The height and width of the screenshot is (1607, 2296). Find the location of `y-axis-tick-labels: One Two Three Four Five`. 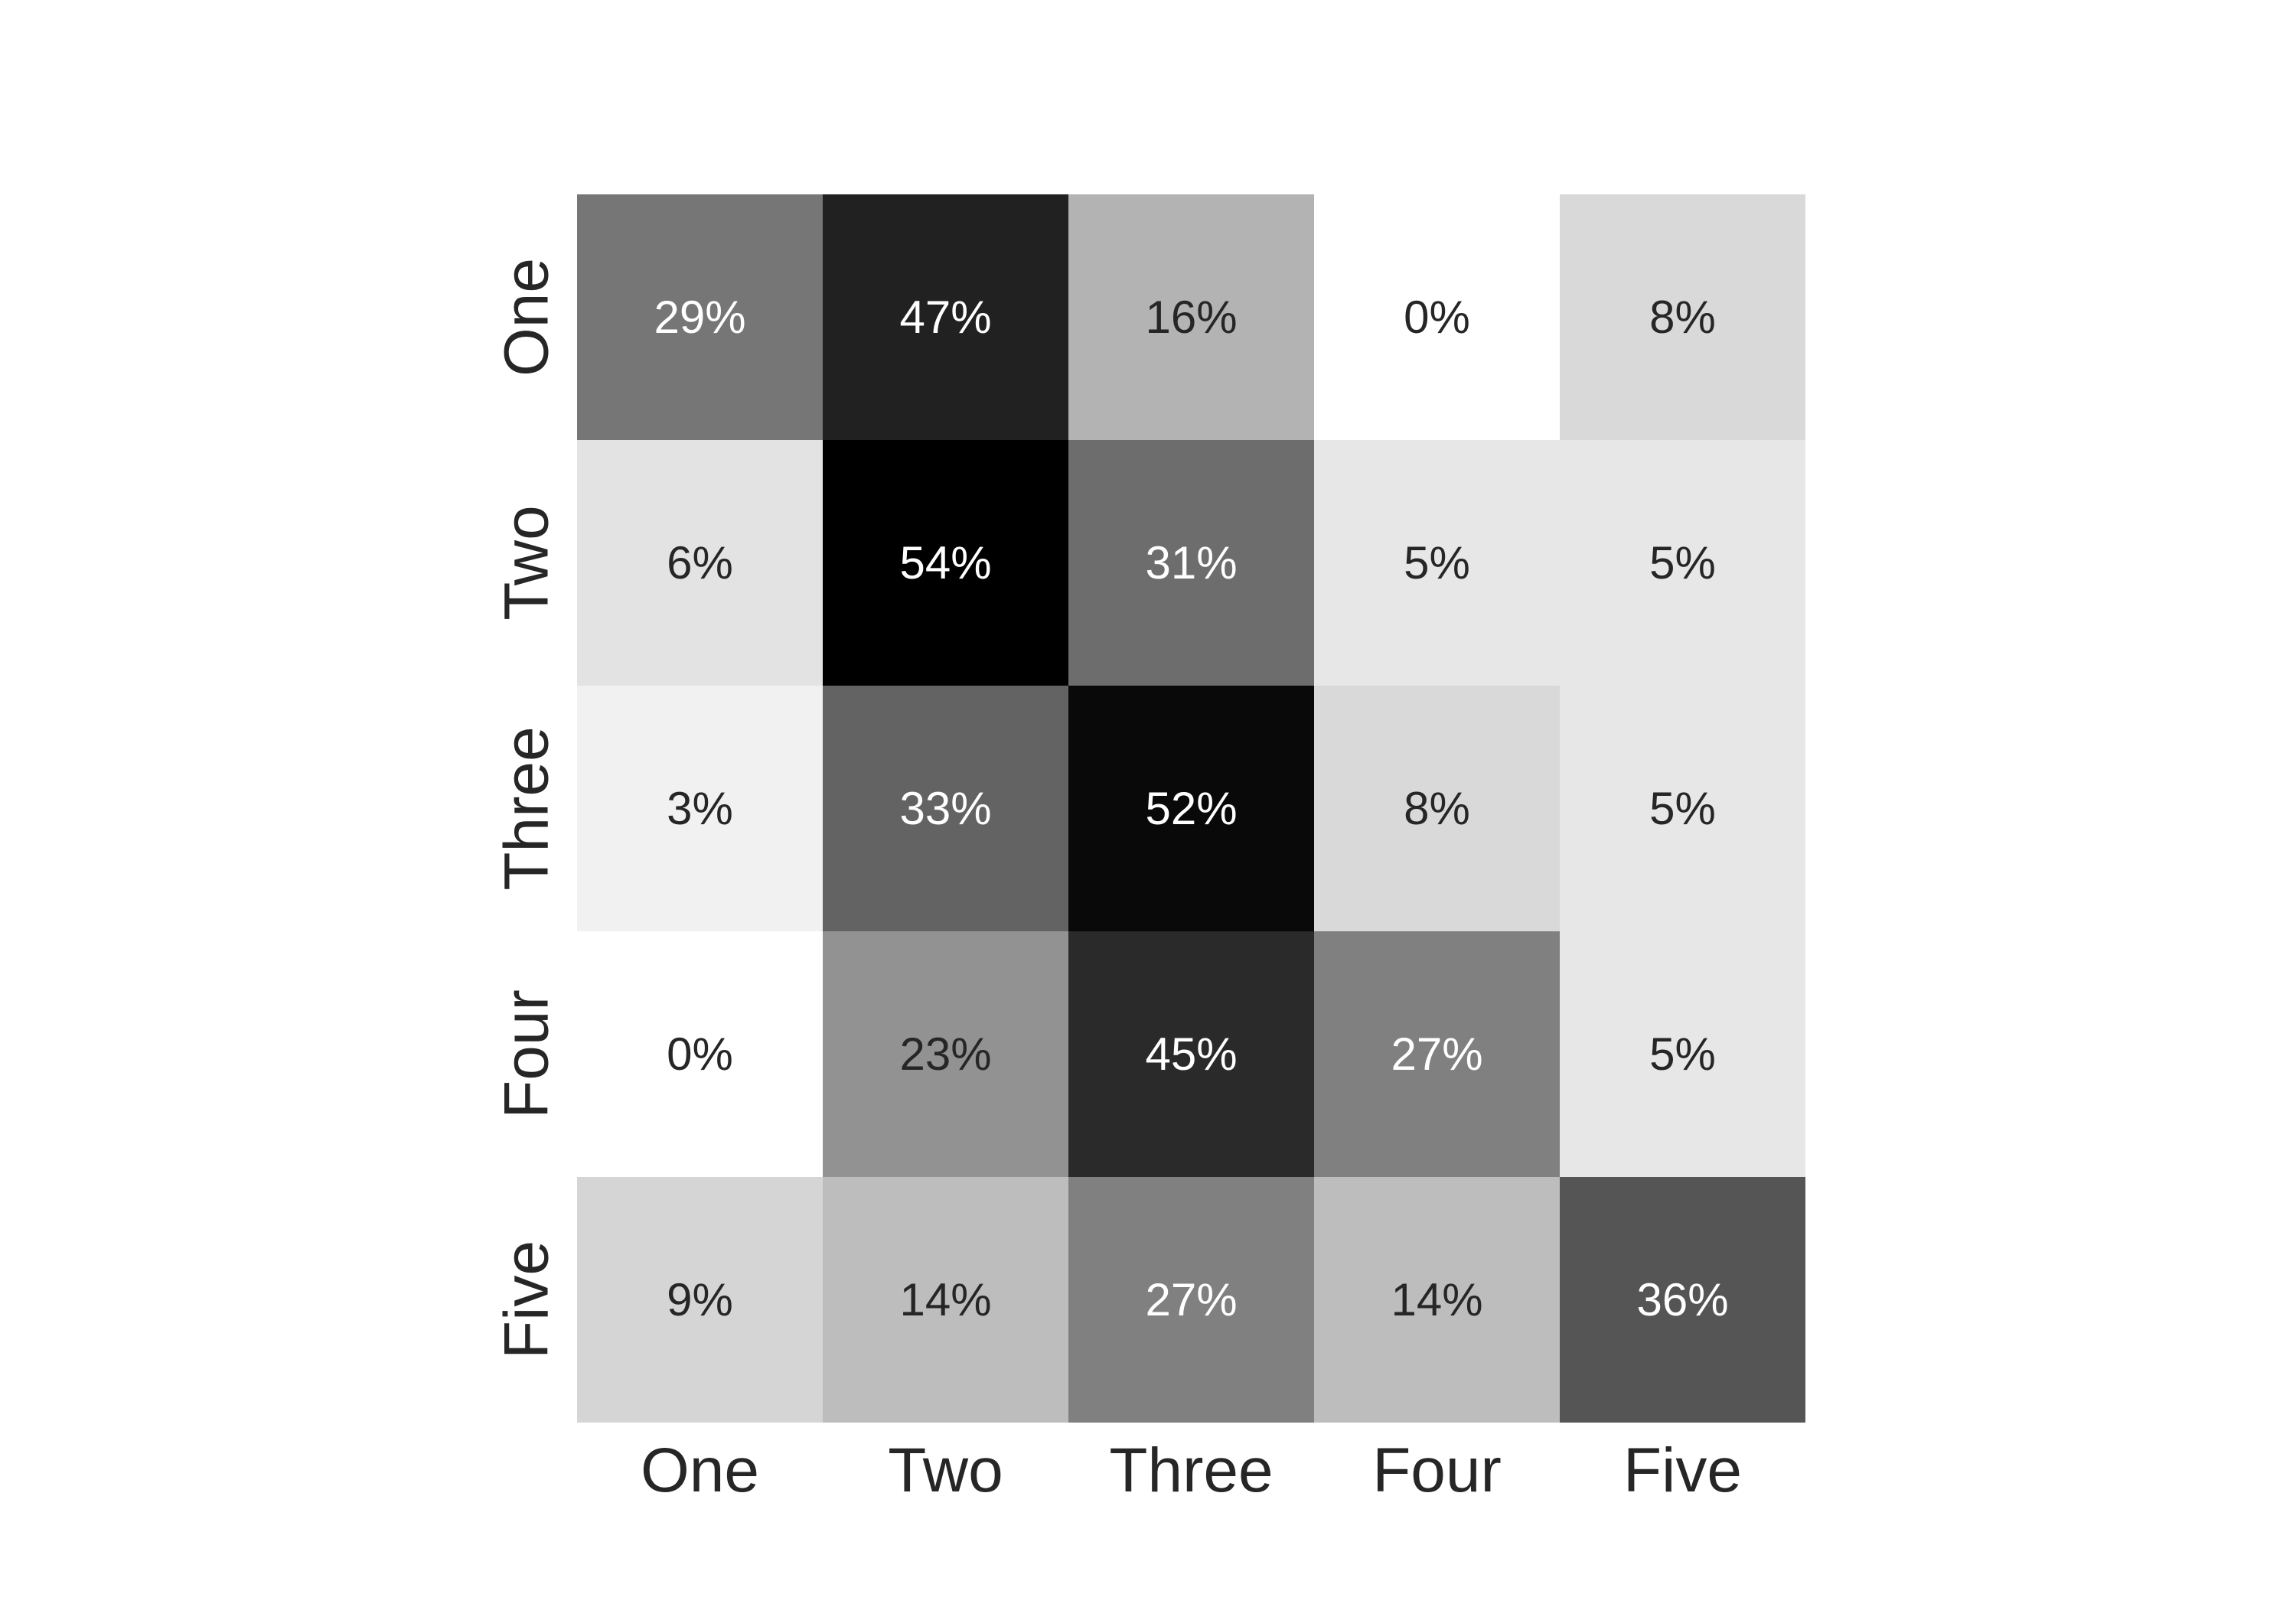

y-axis-tick-labels: One Two Three Four Five is located at coordinates (527, 808).